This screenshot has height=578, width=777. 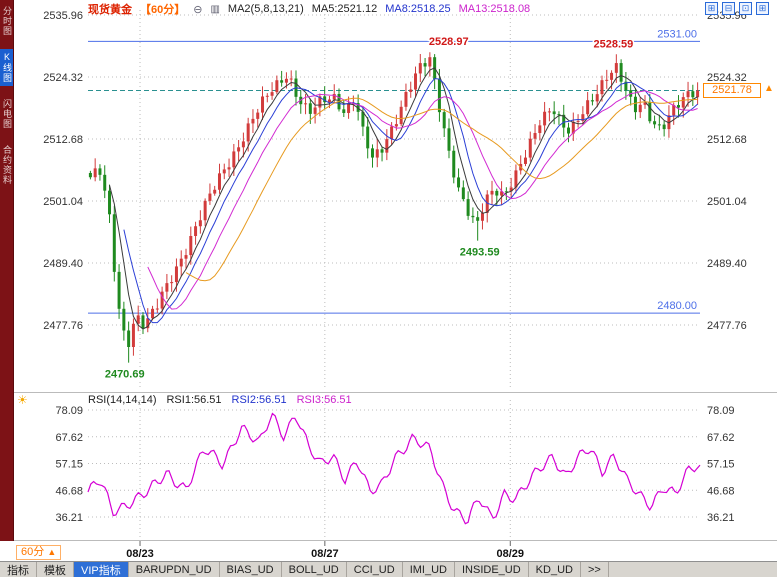 I want to click on rsi-axis-label-left: 78.09, so click(x=69, y=411).